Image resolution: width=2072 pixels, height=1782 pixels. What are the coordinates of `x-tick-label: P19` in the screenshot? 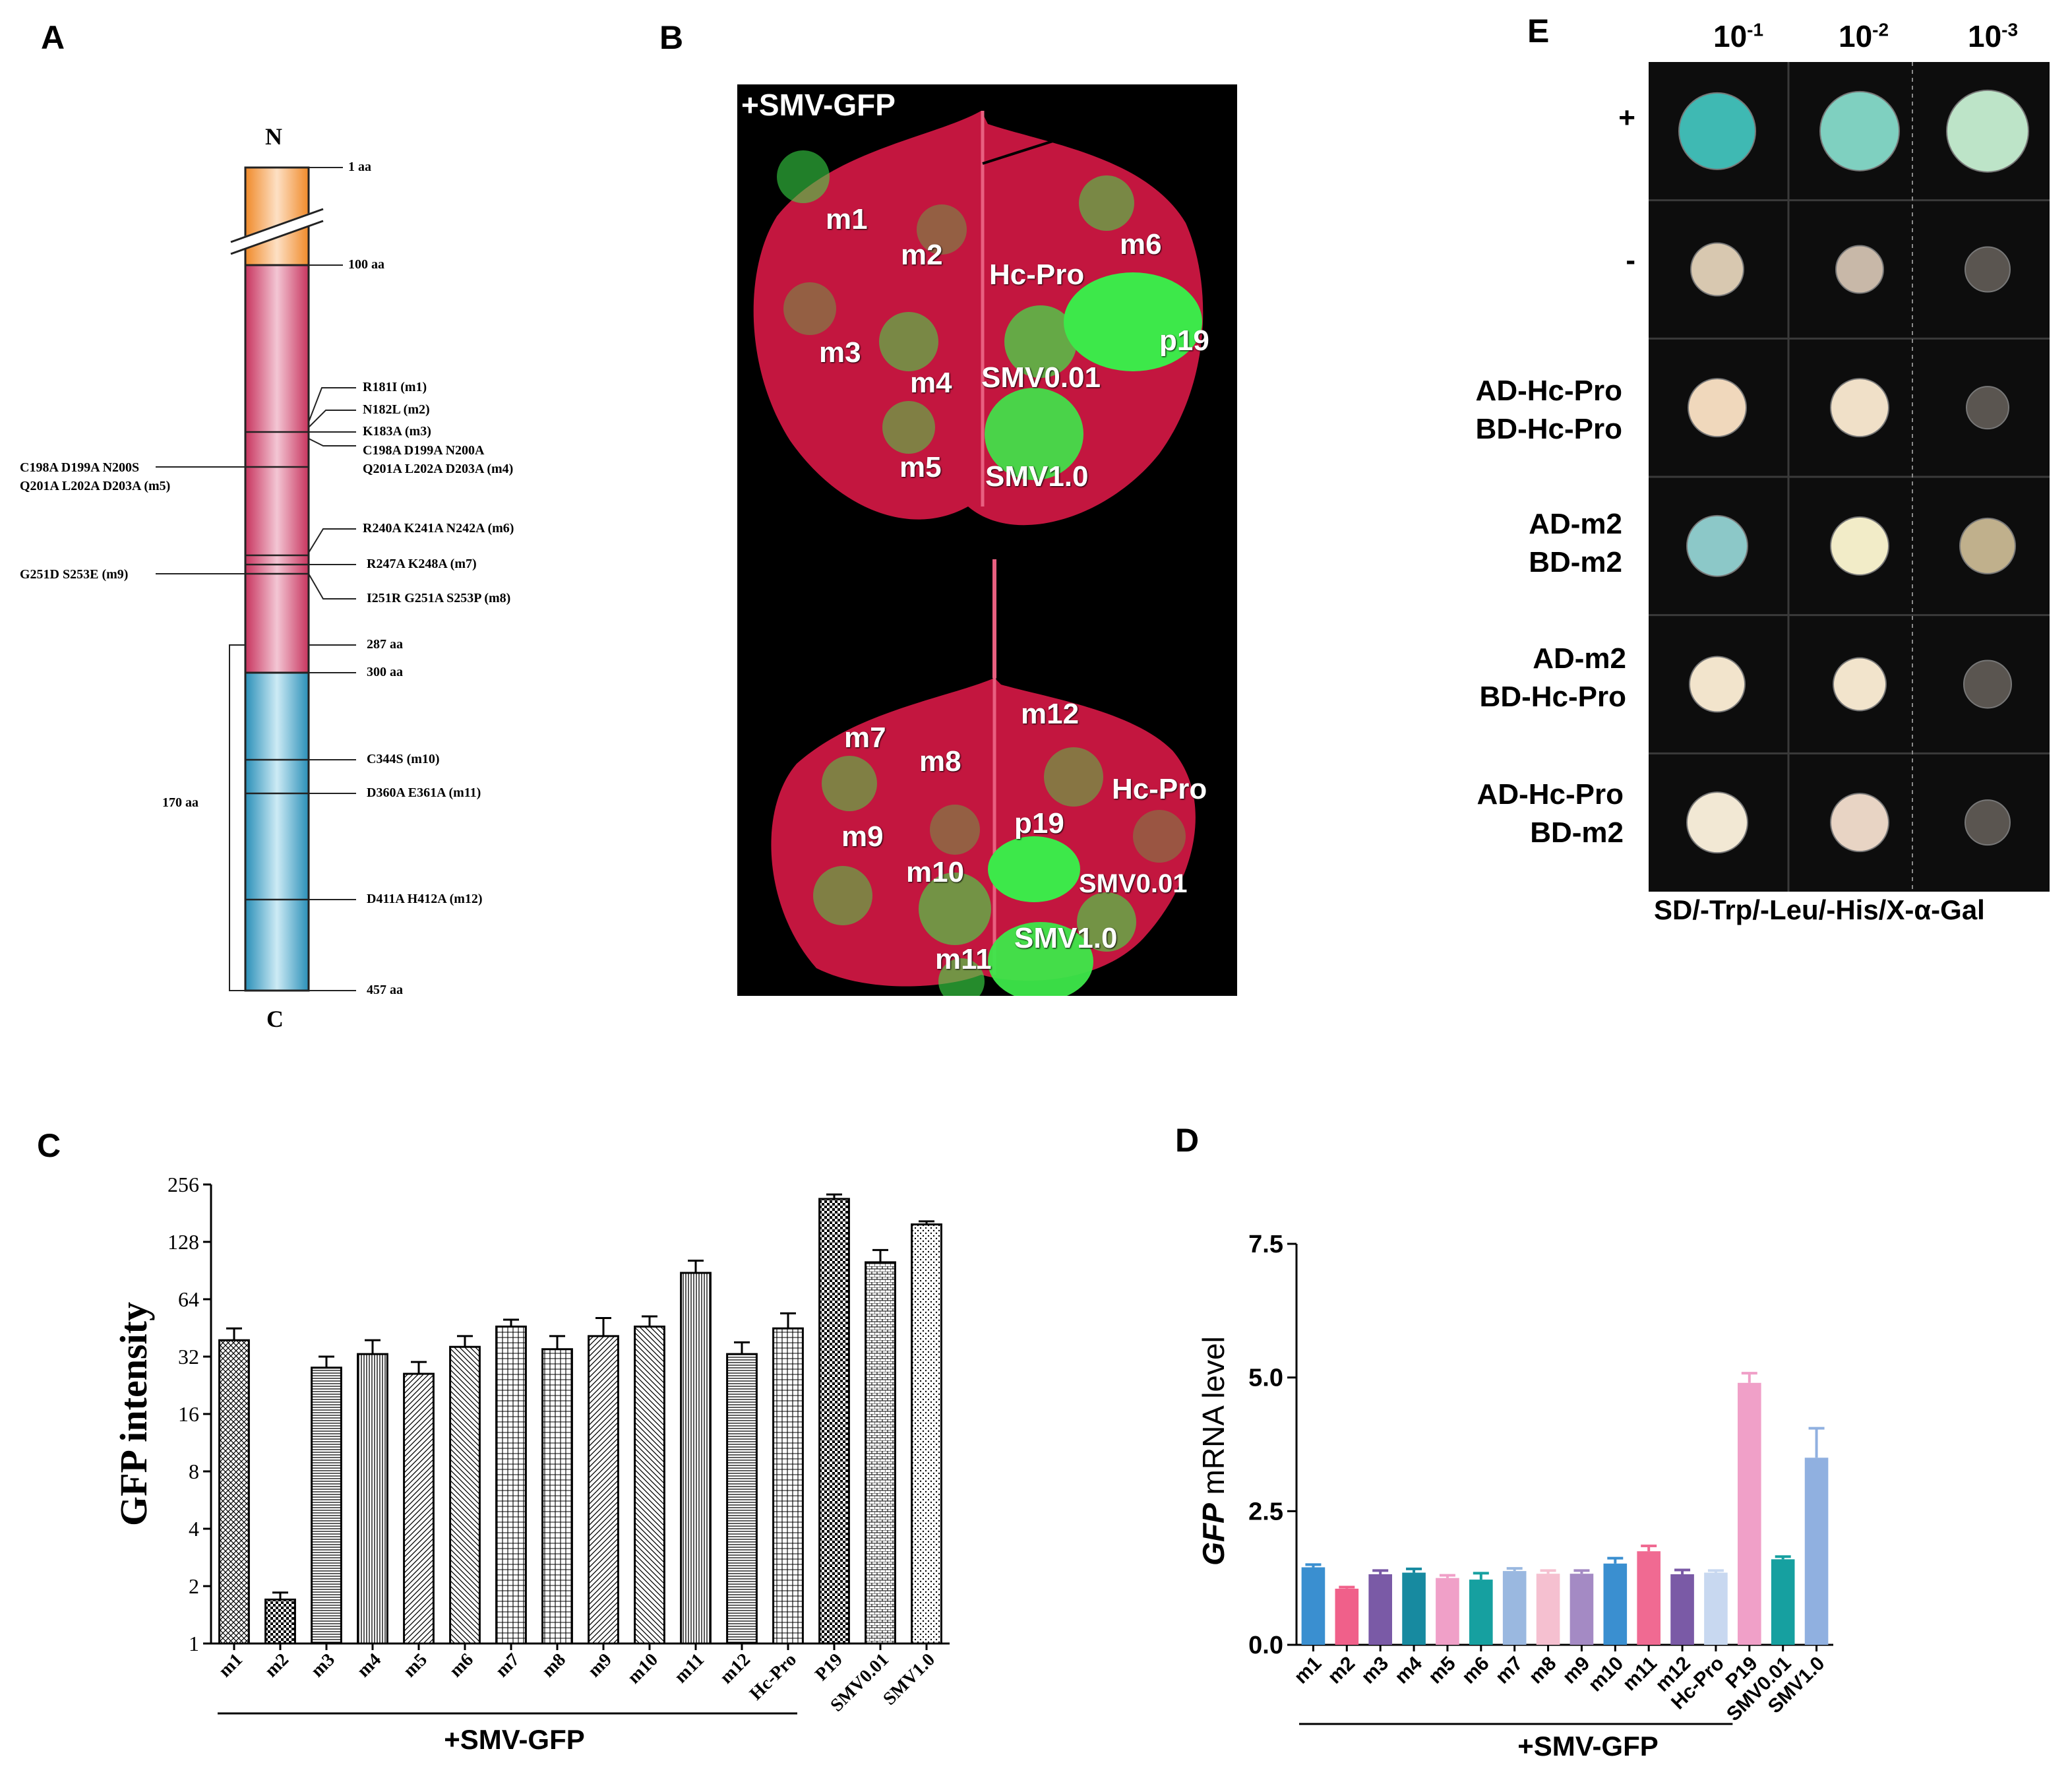 It's located at (829, 1667).